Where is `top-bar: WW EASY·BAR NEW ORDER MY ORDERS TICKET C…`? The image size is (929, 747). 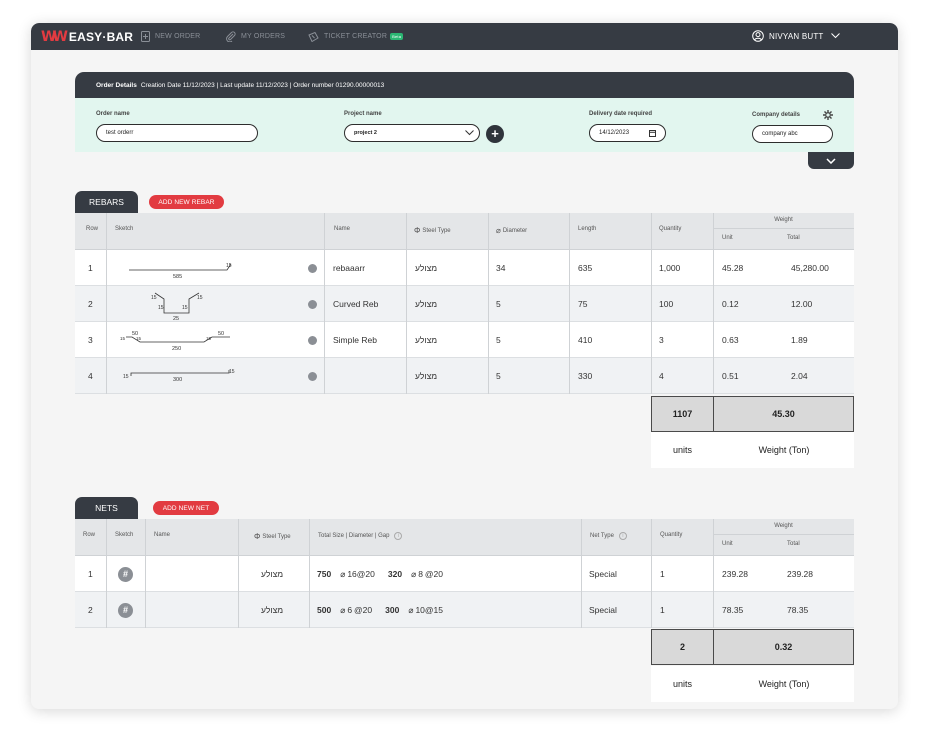 top-bar: WW EASY·BAR NEW ORDER MY ORDERS TICKET C… is located at coordinates (464, 36).